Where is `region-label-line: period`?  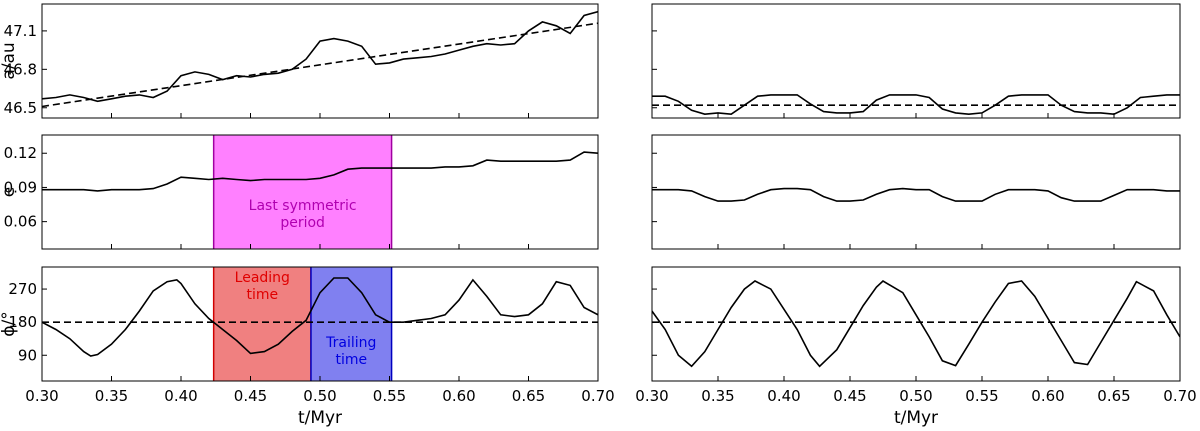
region-label-line: period is located at coordinates (302, 223).